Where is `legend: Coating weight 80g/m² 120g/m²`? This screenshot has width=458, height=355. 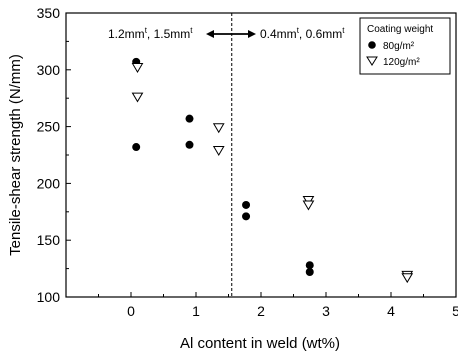 legend: Coating weight 80g/m² 120g/m² is located at coordinates (405, 46).